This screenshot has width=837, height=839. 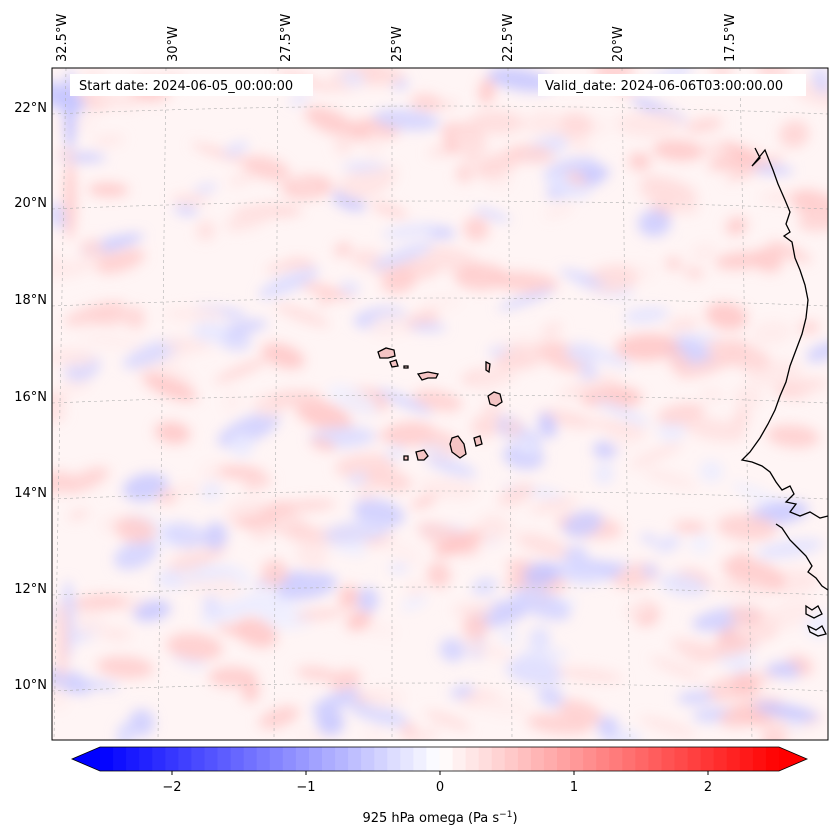 I want to click on lon-label: 20°W, so click(x=618, y=44).